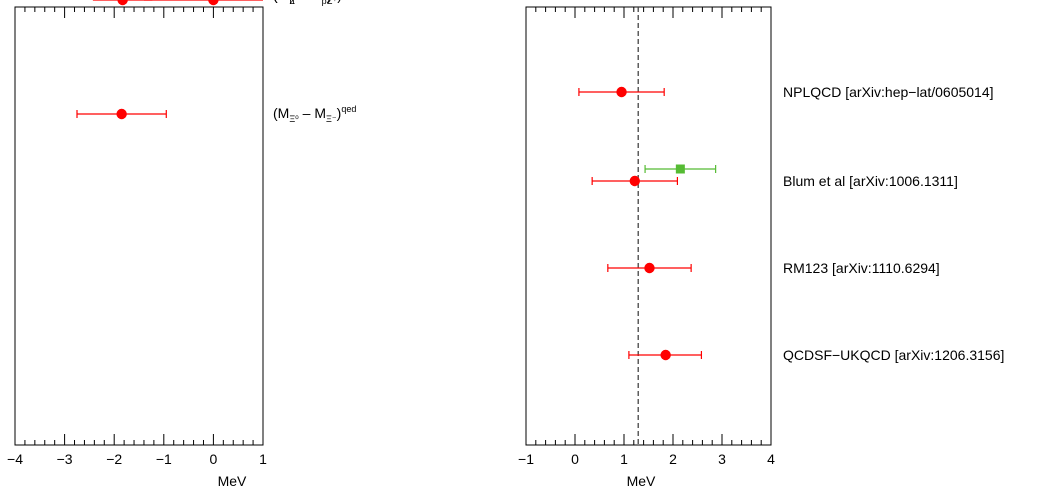 Image resolution: width=1051 pixels, height=493 pixels. I want to click on left-tick-labels: −4 −3 −2 −1 0 1, so click(137, 459).